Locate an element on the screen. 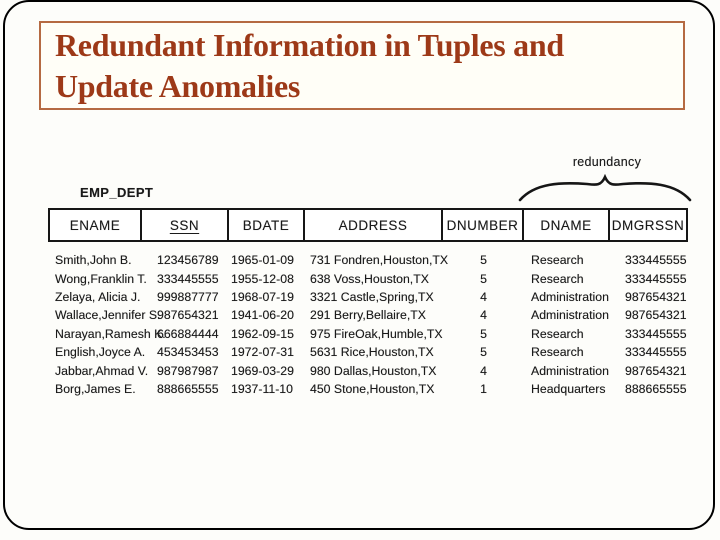 Image resolution: width=720 pixels, height=540 pixels. page-title-line-2: Update Anomalies is located at coordinates (177, 86).